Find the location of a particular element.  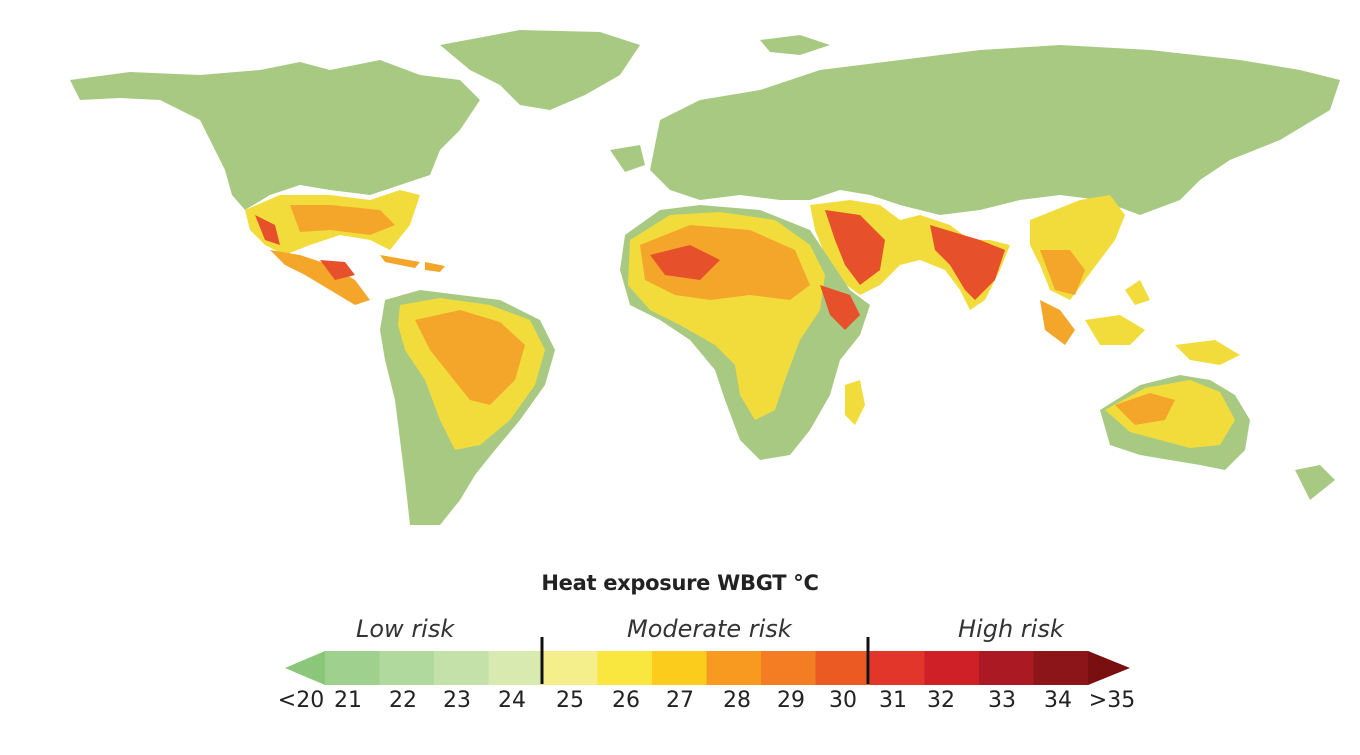

legend-tick-label: 24 is located at coordinates (512, 700).